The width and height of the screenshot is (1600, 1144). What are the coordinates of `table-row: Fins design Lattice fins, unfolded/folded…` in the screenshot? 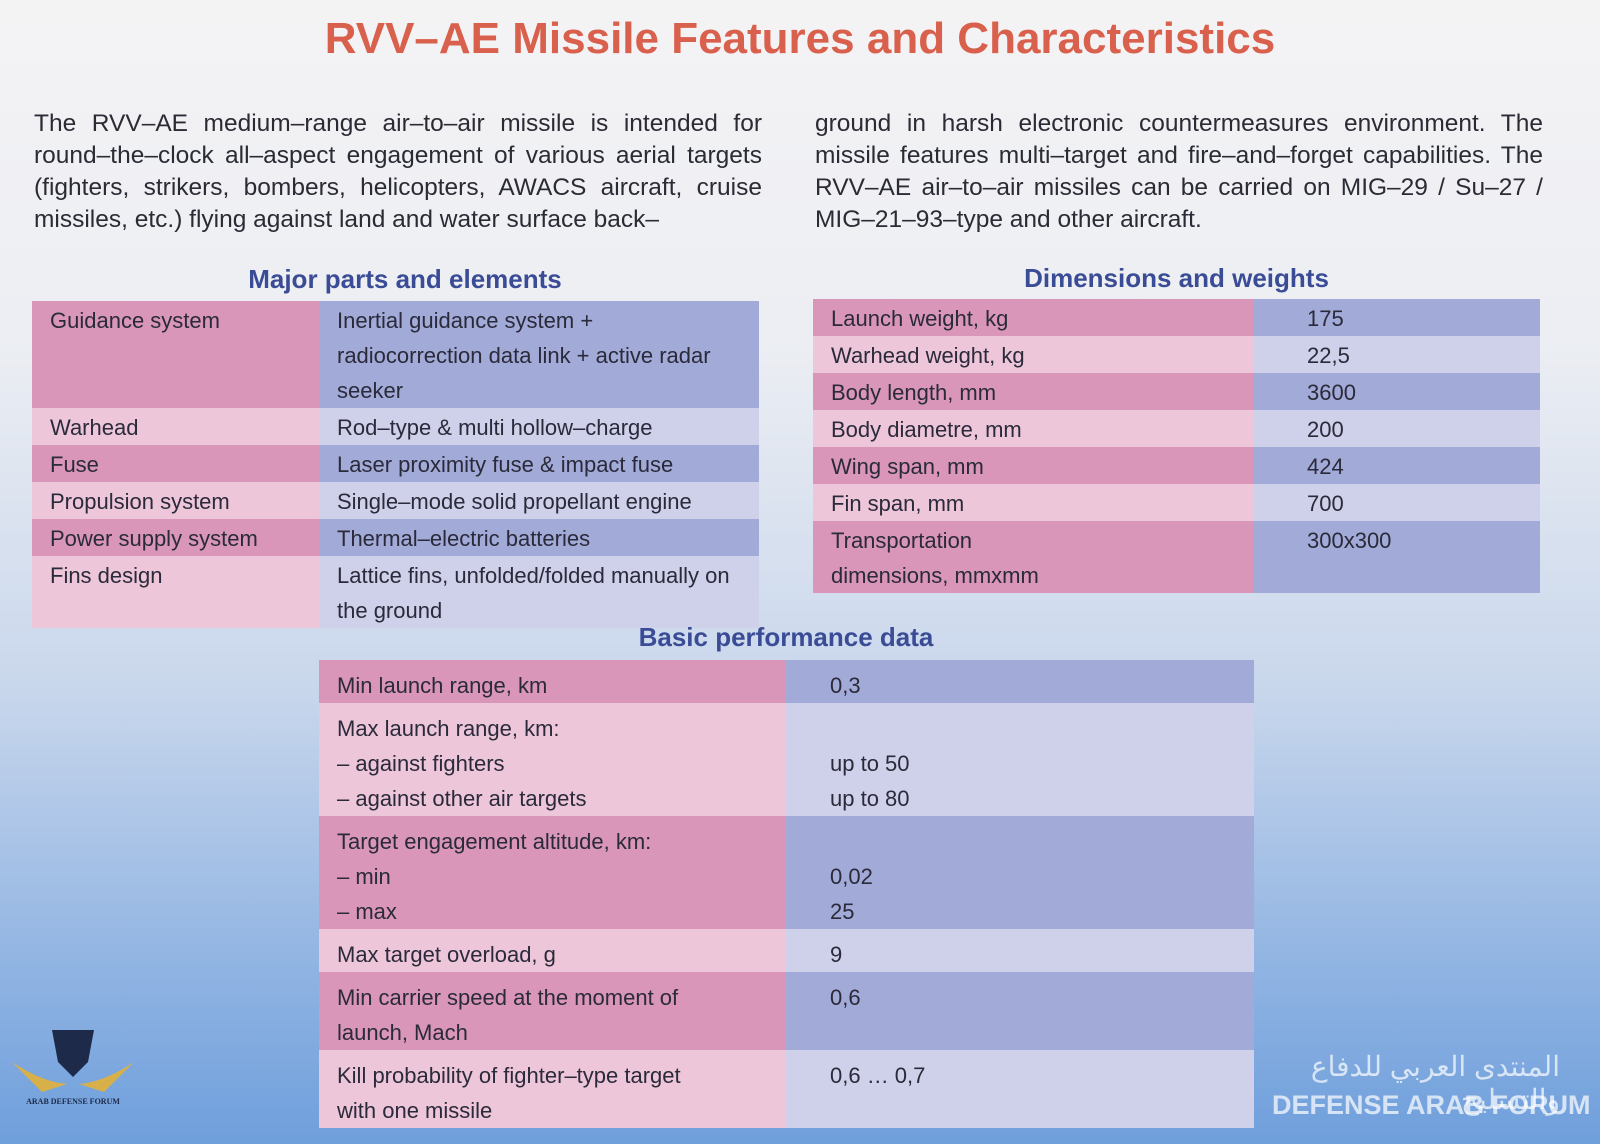 It's located at (395, 592).